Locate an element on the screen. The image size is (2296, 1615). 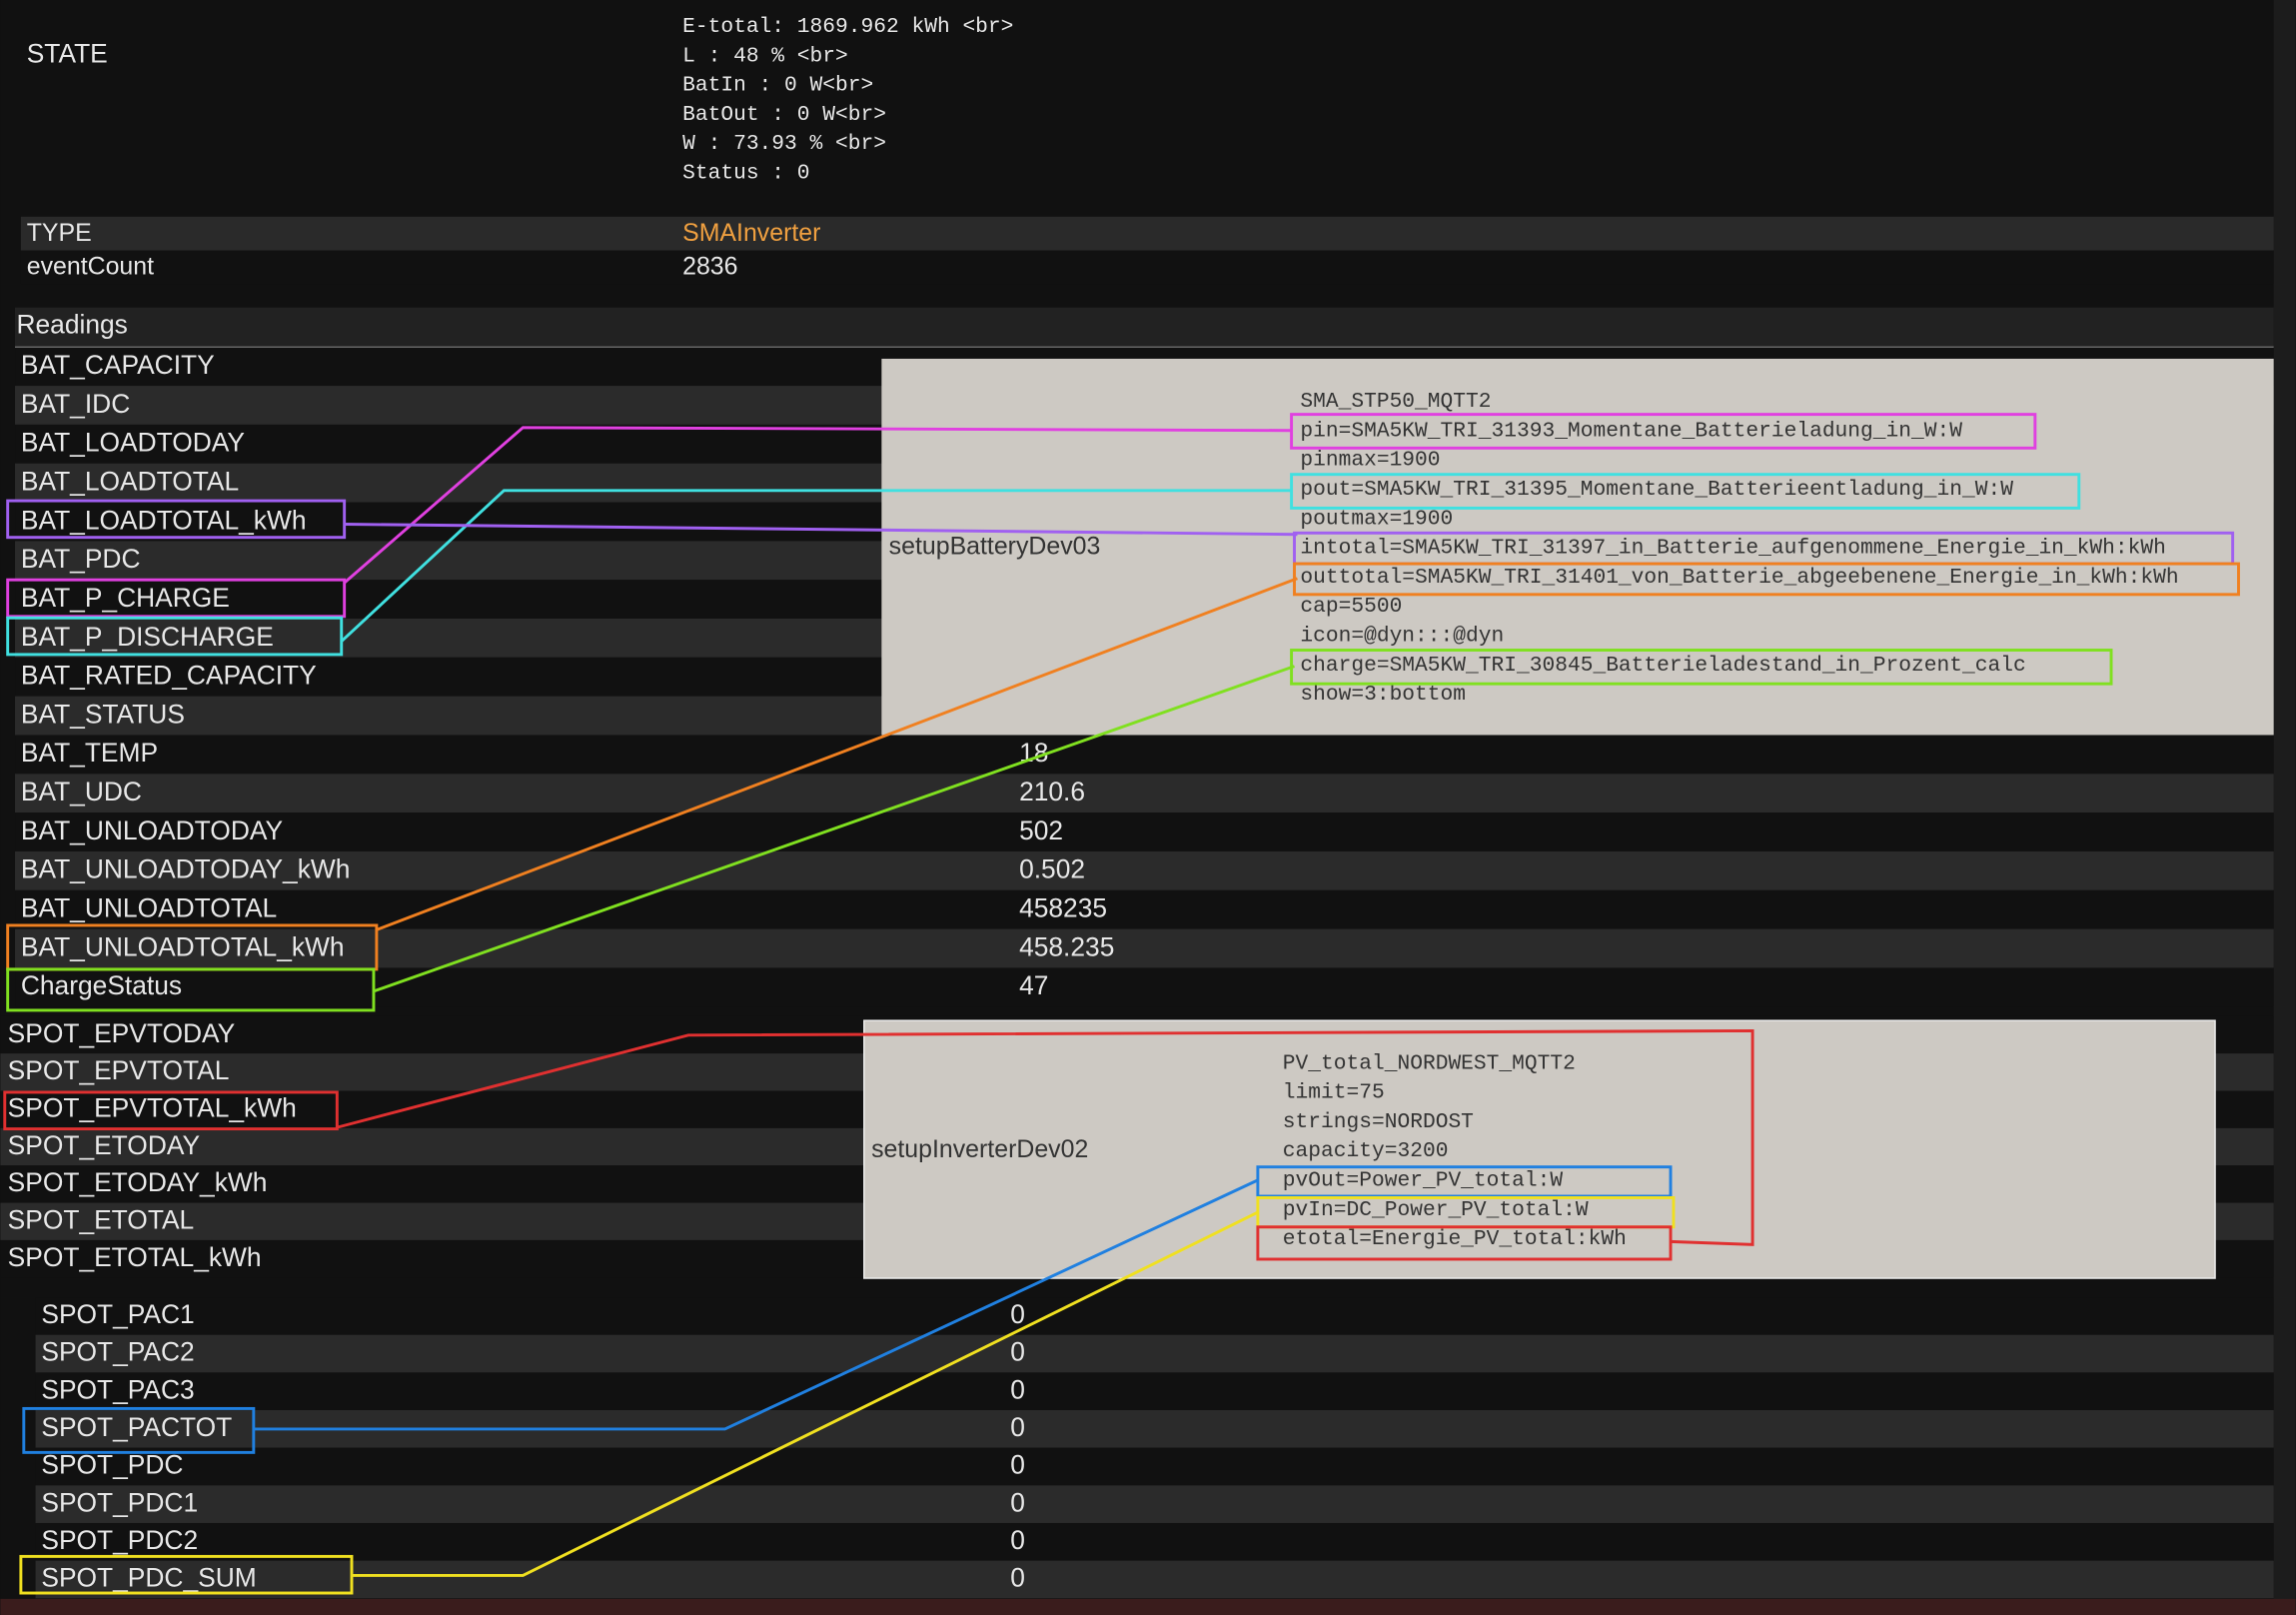
inverter-popup is located at coordinates (1539, 1149).